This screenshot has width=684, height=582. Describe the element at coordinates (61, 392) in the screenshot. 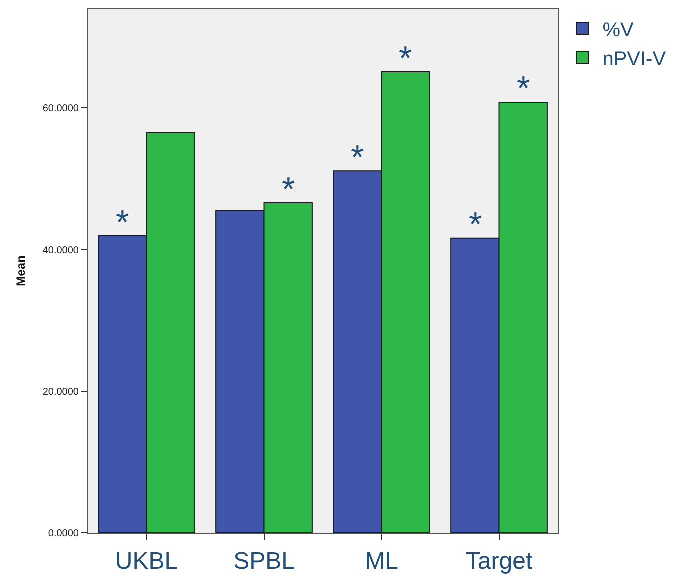

I see `y-tick-label: 20.0000` at that location.